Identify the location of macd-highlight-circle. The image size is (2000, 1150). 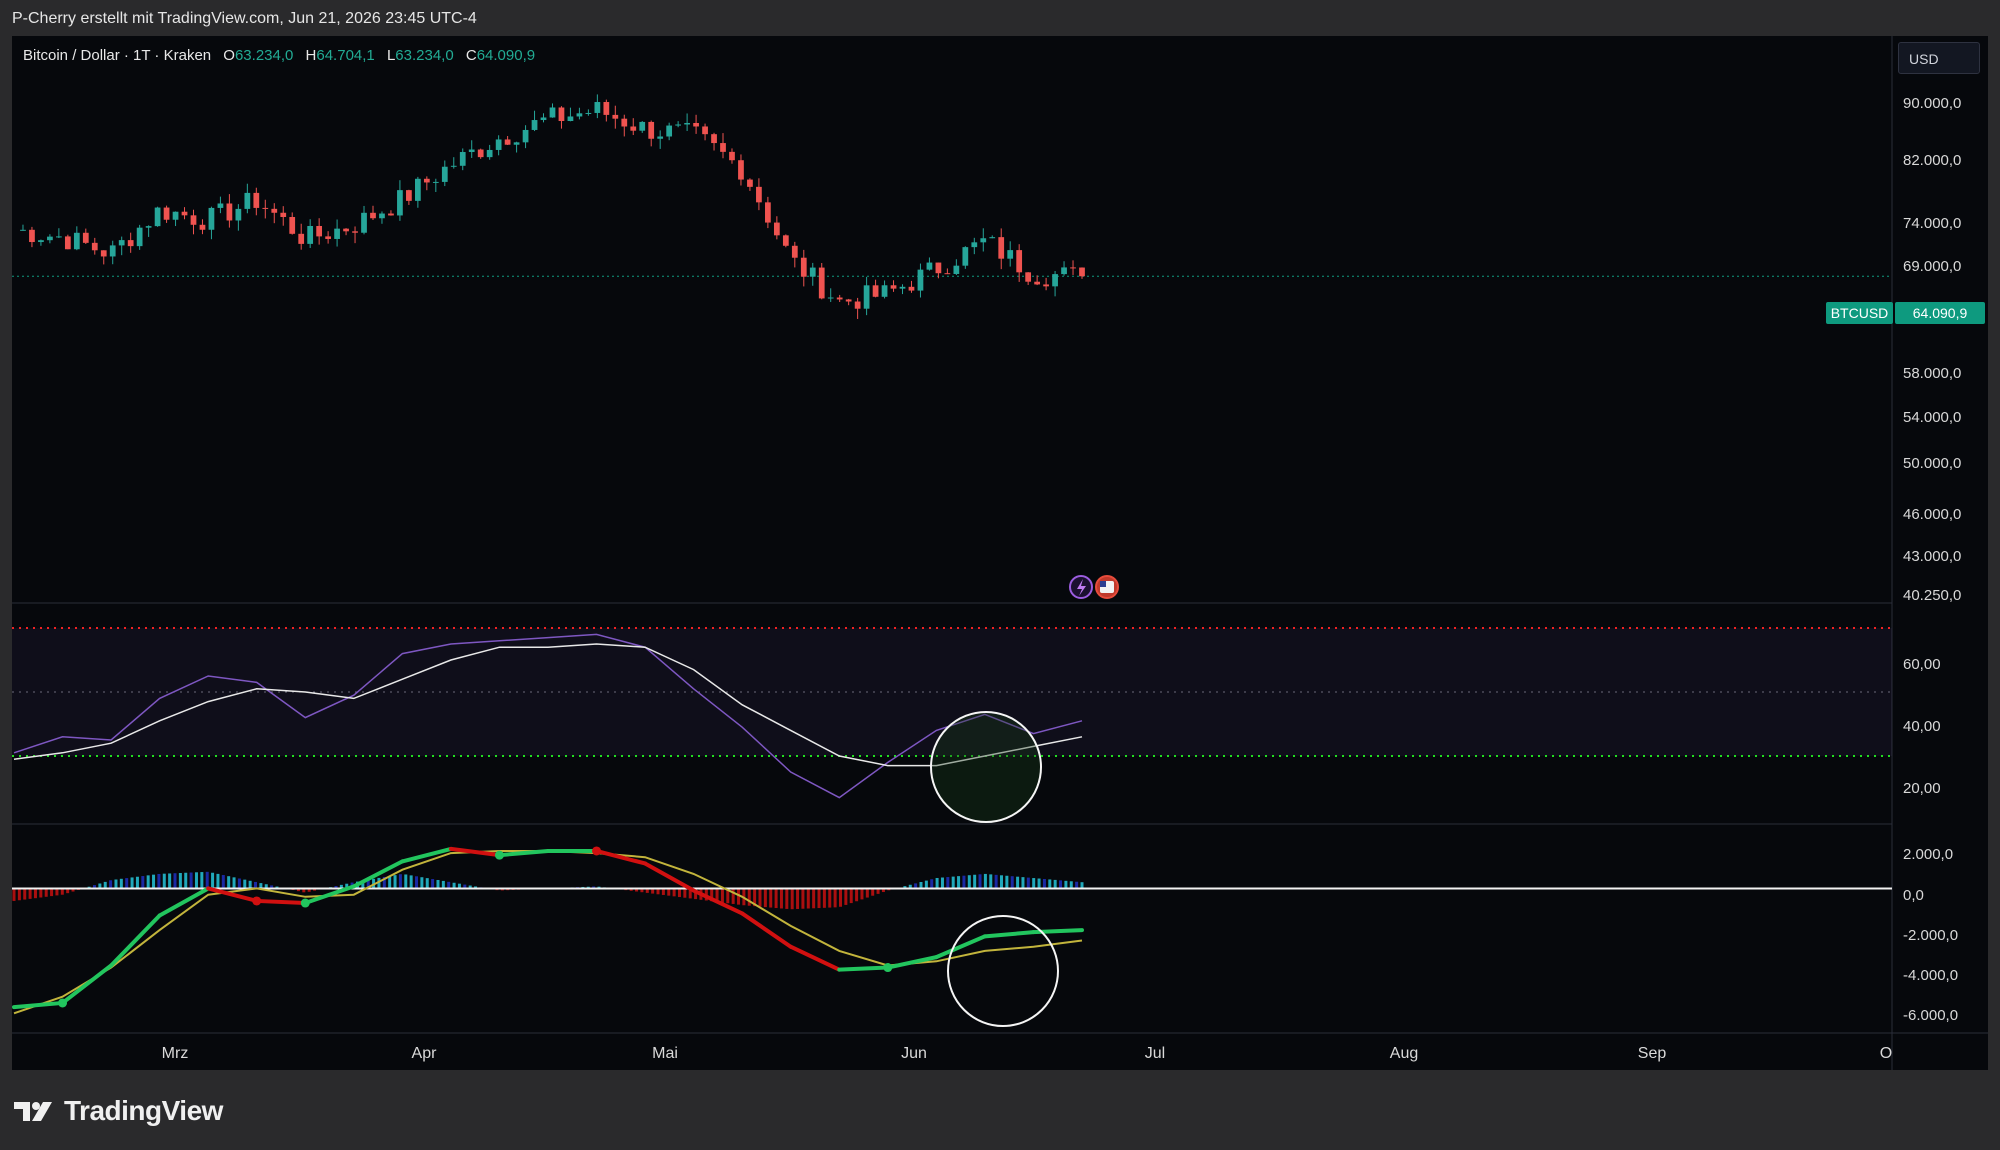
(1003, 971).